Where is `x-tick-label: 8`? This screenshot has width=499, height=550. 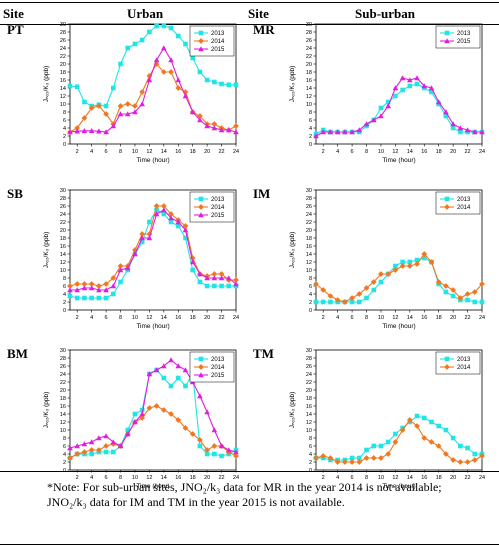 x-tick-label: 8 is located at coordinates (120, 152).